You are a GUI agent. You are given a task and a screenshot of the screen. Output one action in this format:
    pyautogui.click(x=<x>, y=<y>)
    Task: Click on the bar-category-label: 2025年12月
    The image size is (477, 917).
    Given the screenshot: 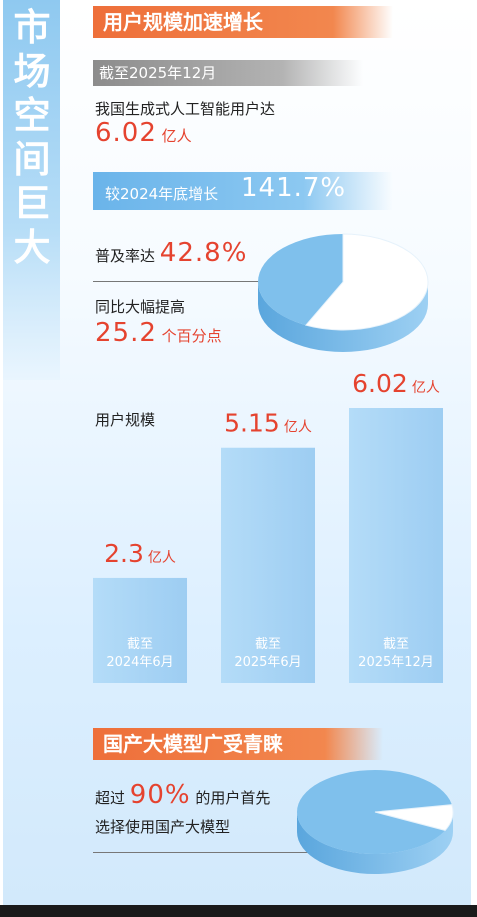 What is the action you would take?
    pyautogui.click(x=396, y=662)
    